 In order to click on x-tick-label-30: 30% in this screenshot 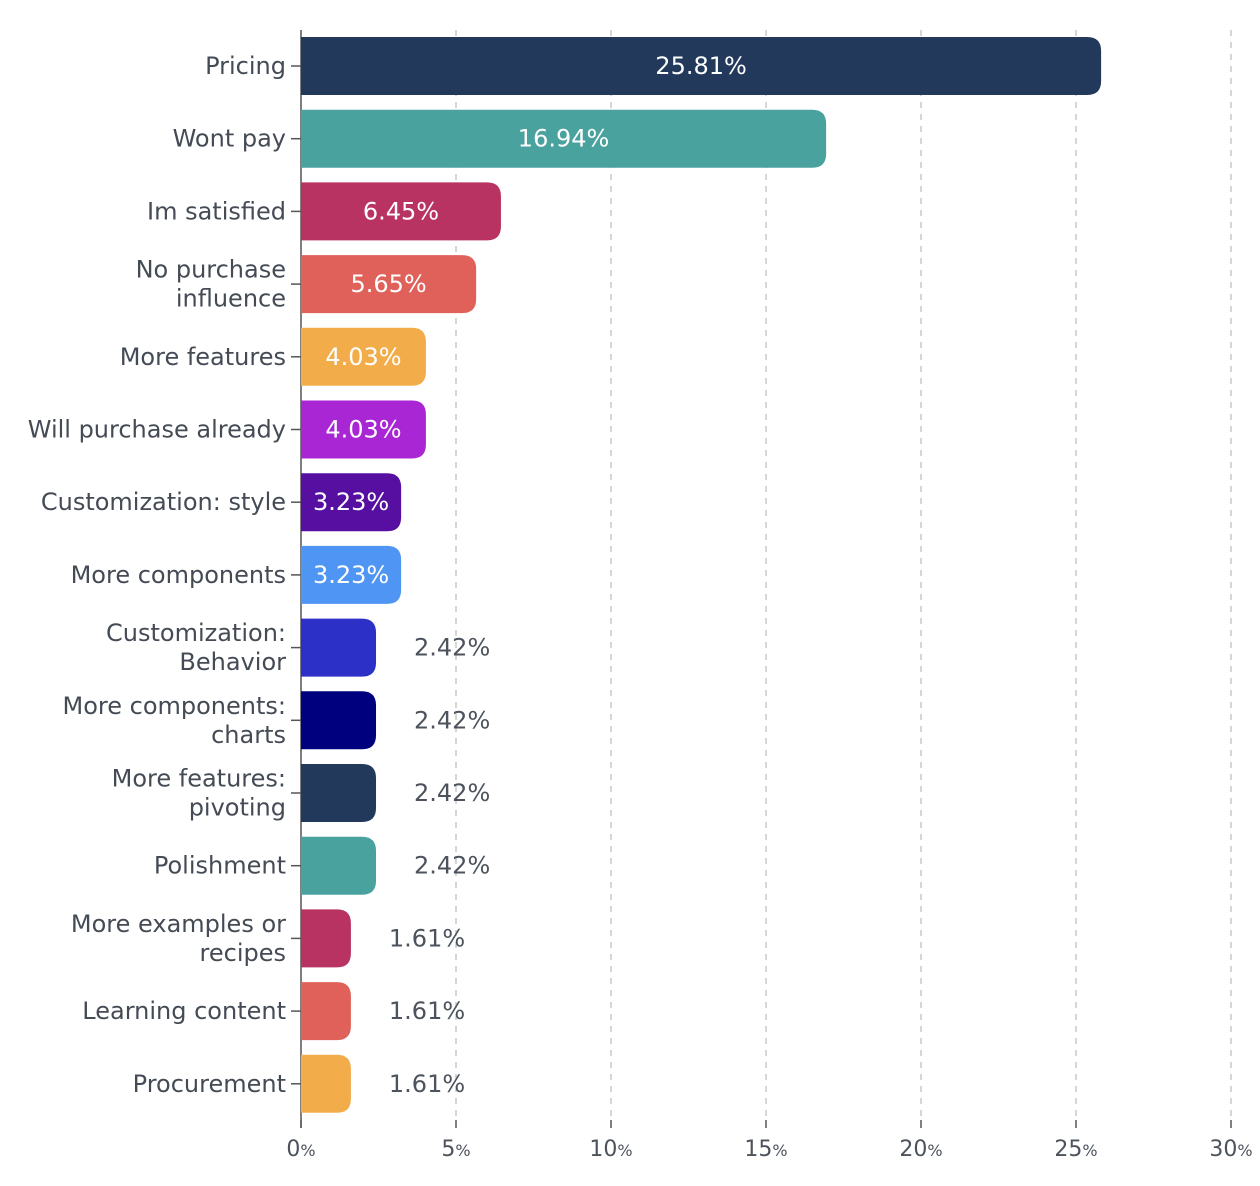, I will do `click(1230, 1149)`.